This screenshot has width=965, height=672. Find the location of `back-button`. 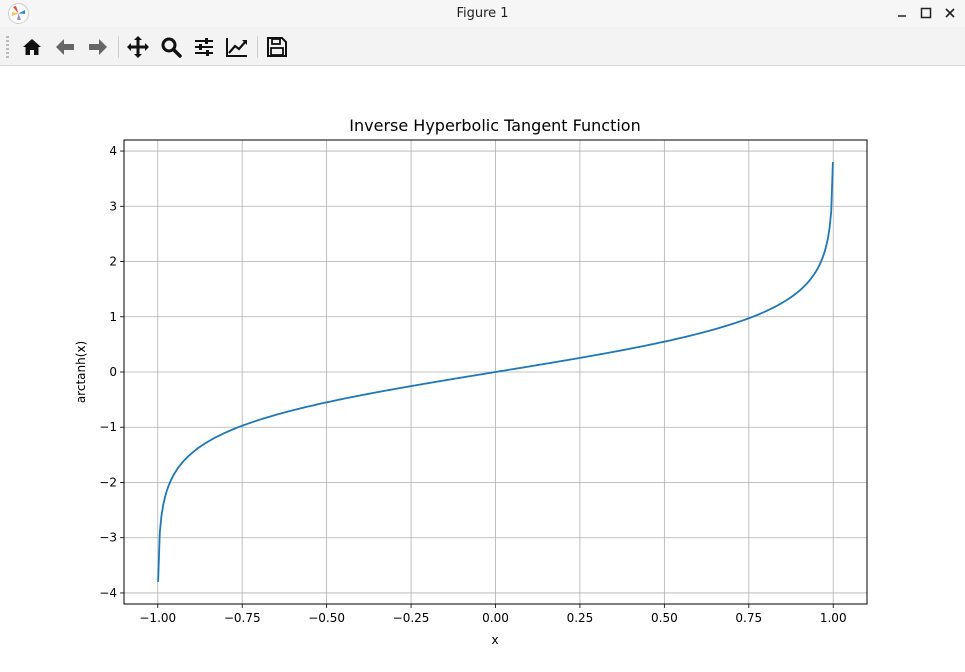

back-button is located at coordinates (65, 47).